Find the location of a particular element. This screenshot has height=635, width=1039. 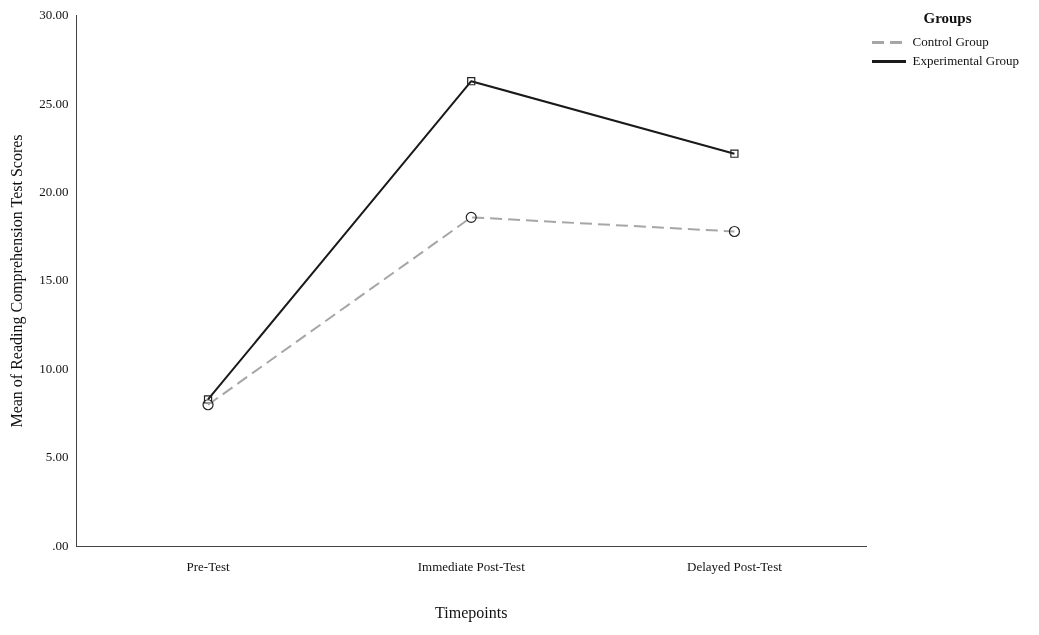

legend-title: Groups is located at coordinates (947, 18).